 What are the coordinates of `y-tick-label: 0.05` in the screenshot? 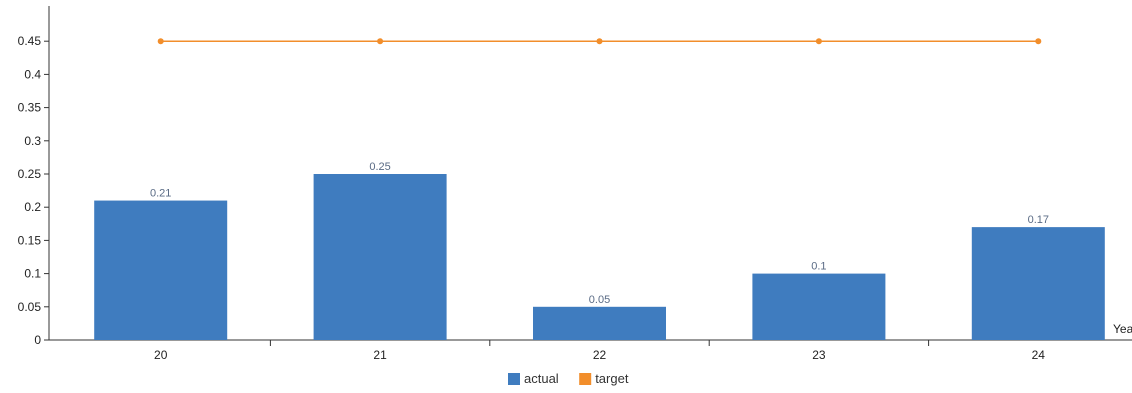 It's located at (30, 307).